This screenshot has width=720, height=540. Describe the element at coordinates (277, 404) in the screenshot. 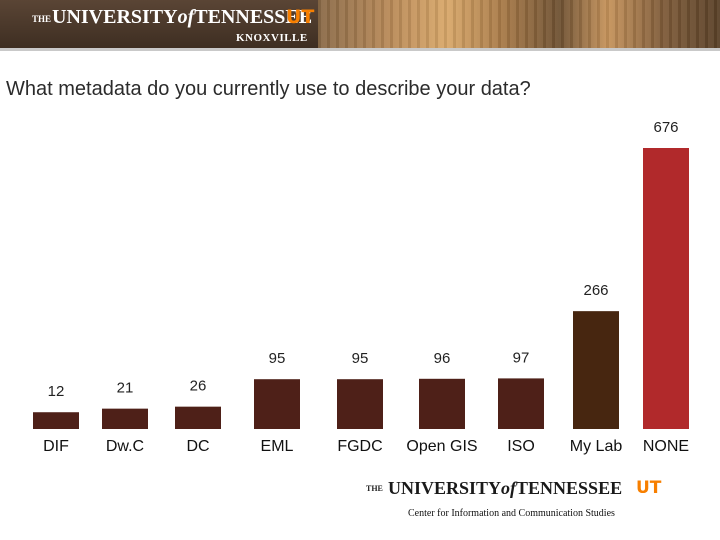

I see `bar-eml` at that location.